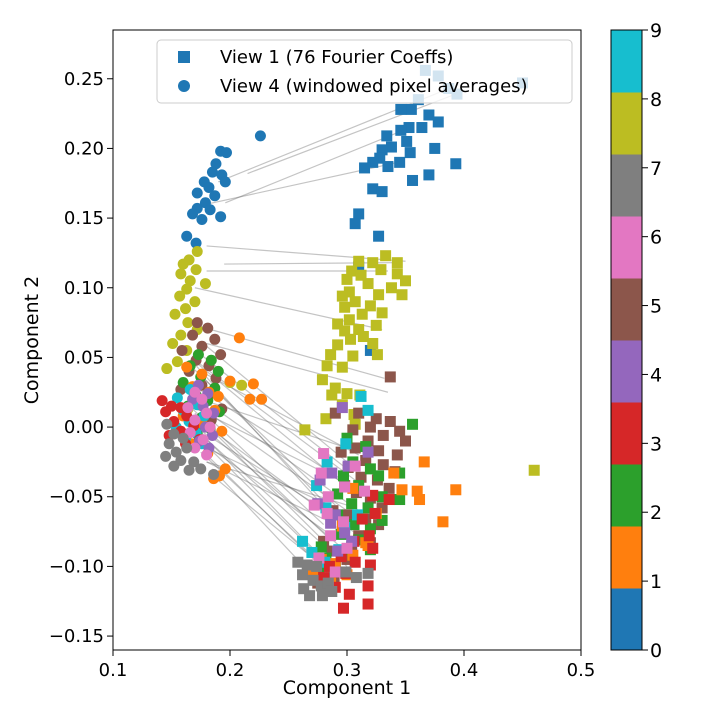  I want to click on y-tick-label: 0.00, so click(84, 427).